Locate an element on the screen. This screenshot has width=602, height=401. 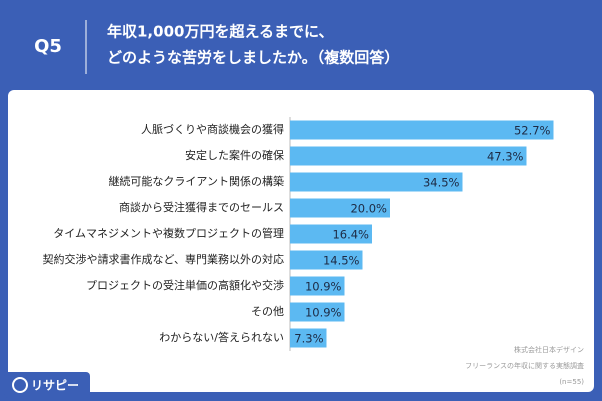
question-label: Q5 is located at coordinates (48, 46).